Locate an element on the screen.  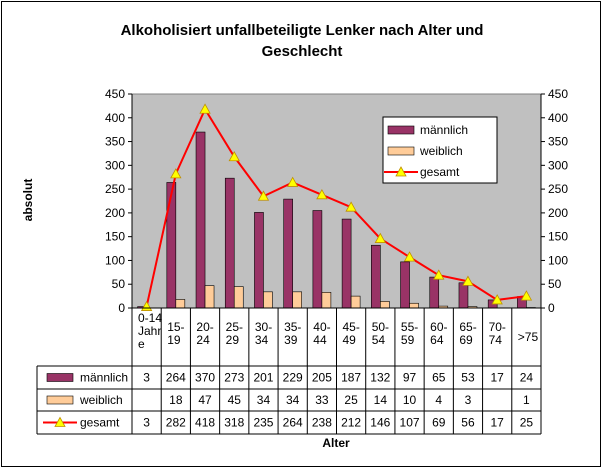
y-tick-label-right: 0 is located at coordinates (551, 308).